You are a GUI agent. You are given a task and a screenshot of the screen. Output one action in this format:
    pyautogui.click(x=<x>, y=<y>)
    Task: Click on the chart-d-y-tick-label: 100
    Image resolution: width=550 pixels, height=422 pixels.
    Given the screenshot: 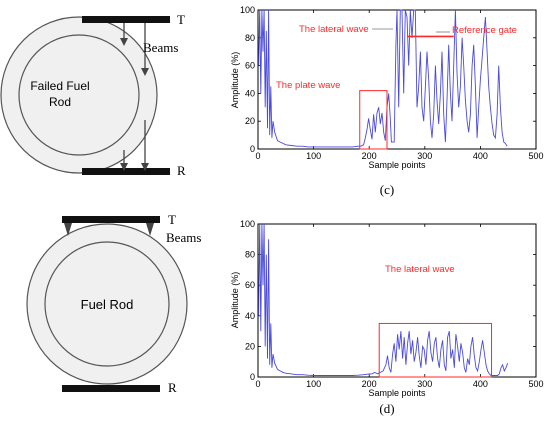 What is the action you would take?
    pyautogui.click(x=247, y=224)
    